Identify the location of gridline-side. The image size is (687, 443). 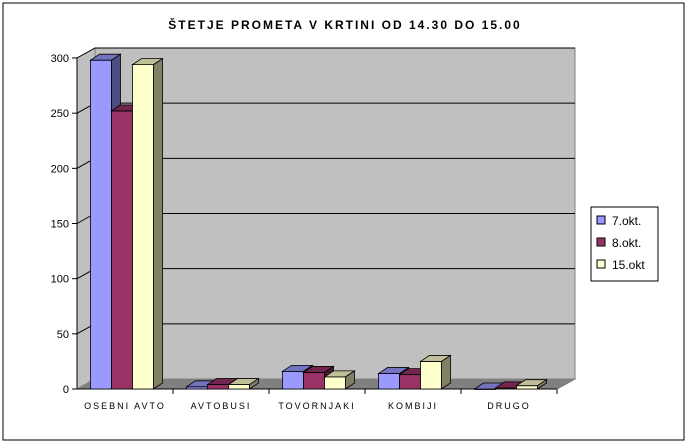
(86, 53).